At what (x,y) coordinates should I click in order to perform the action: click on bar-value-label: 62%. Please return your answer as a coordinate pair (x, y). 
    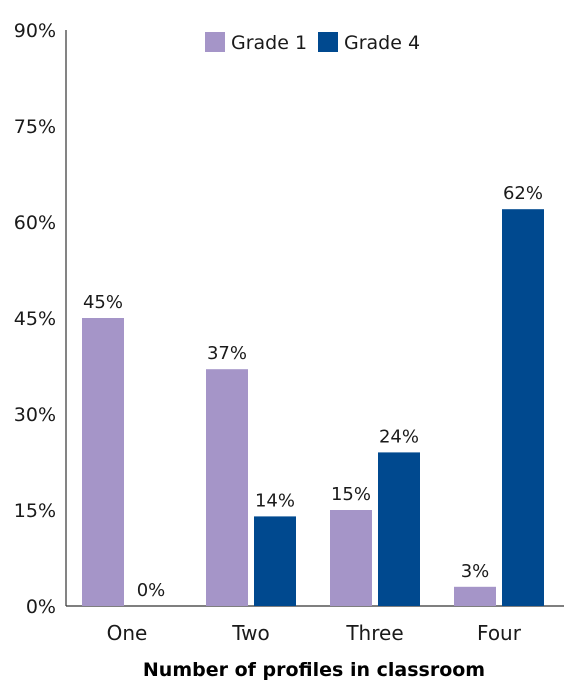
    Looking at the image, I should click on (523, 193).